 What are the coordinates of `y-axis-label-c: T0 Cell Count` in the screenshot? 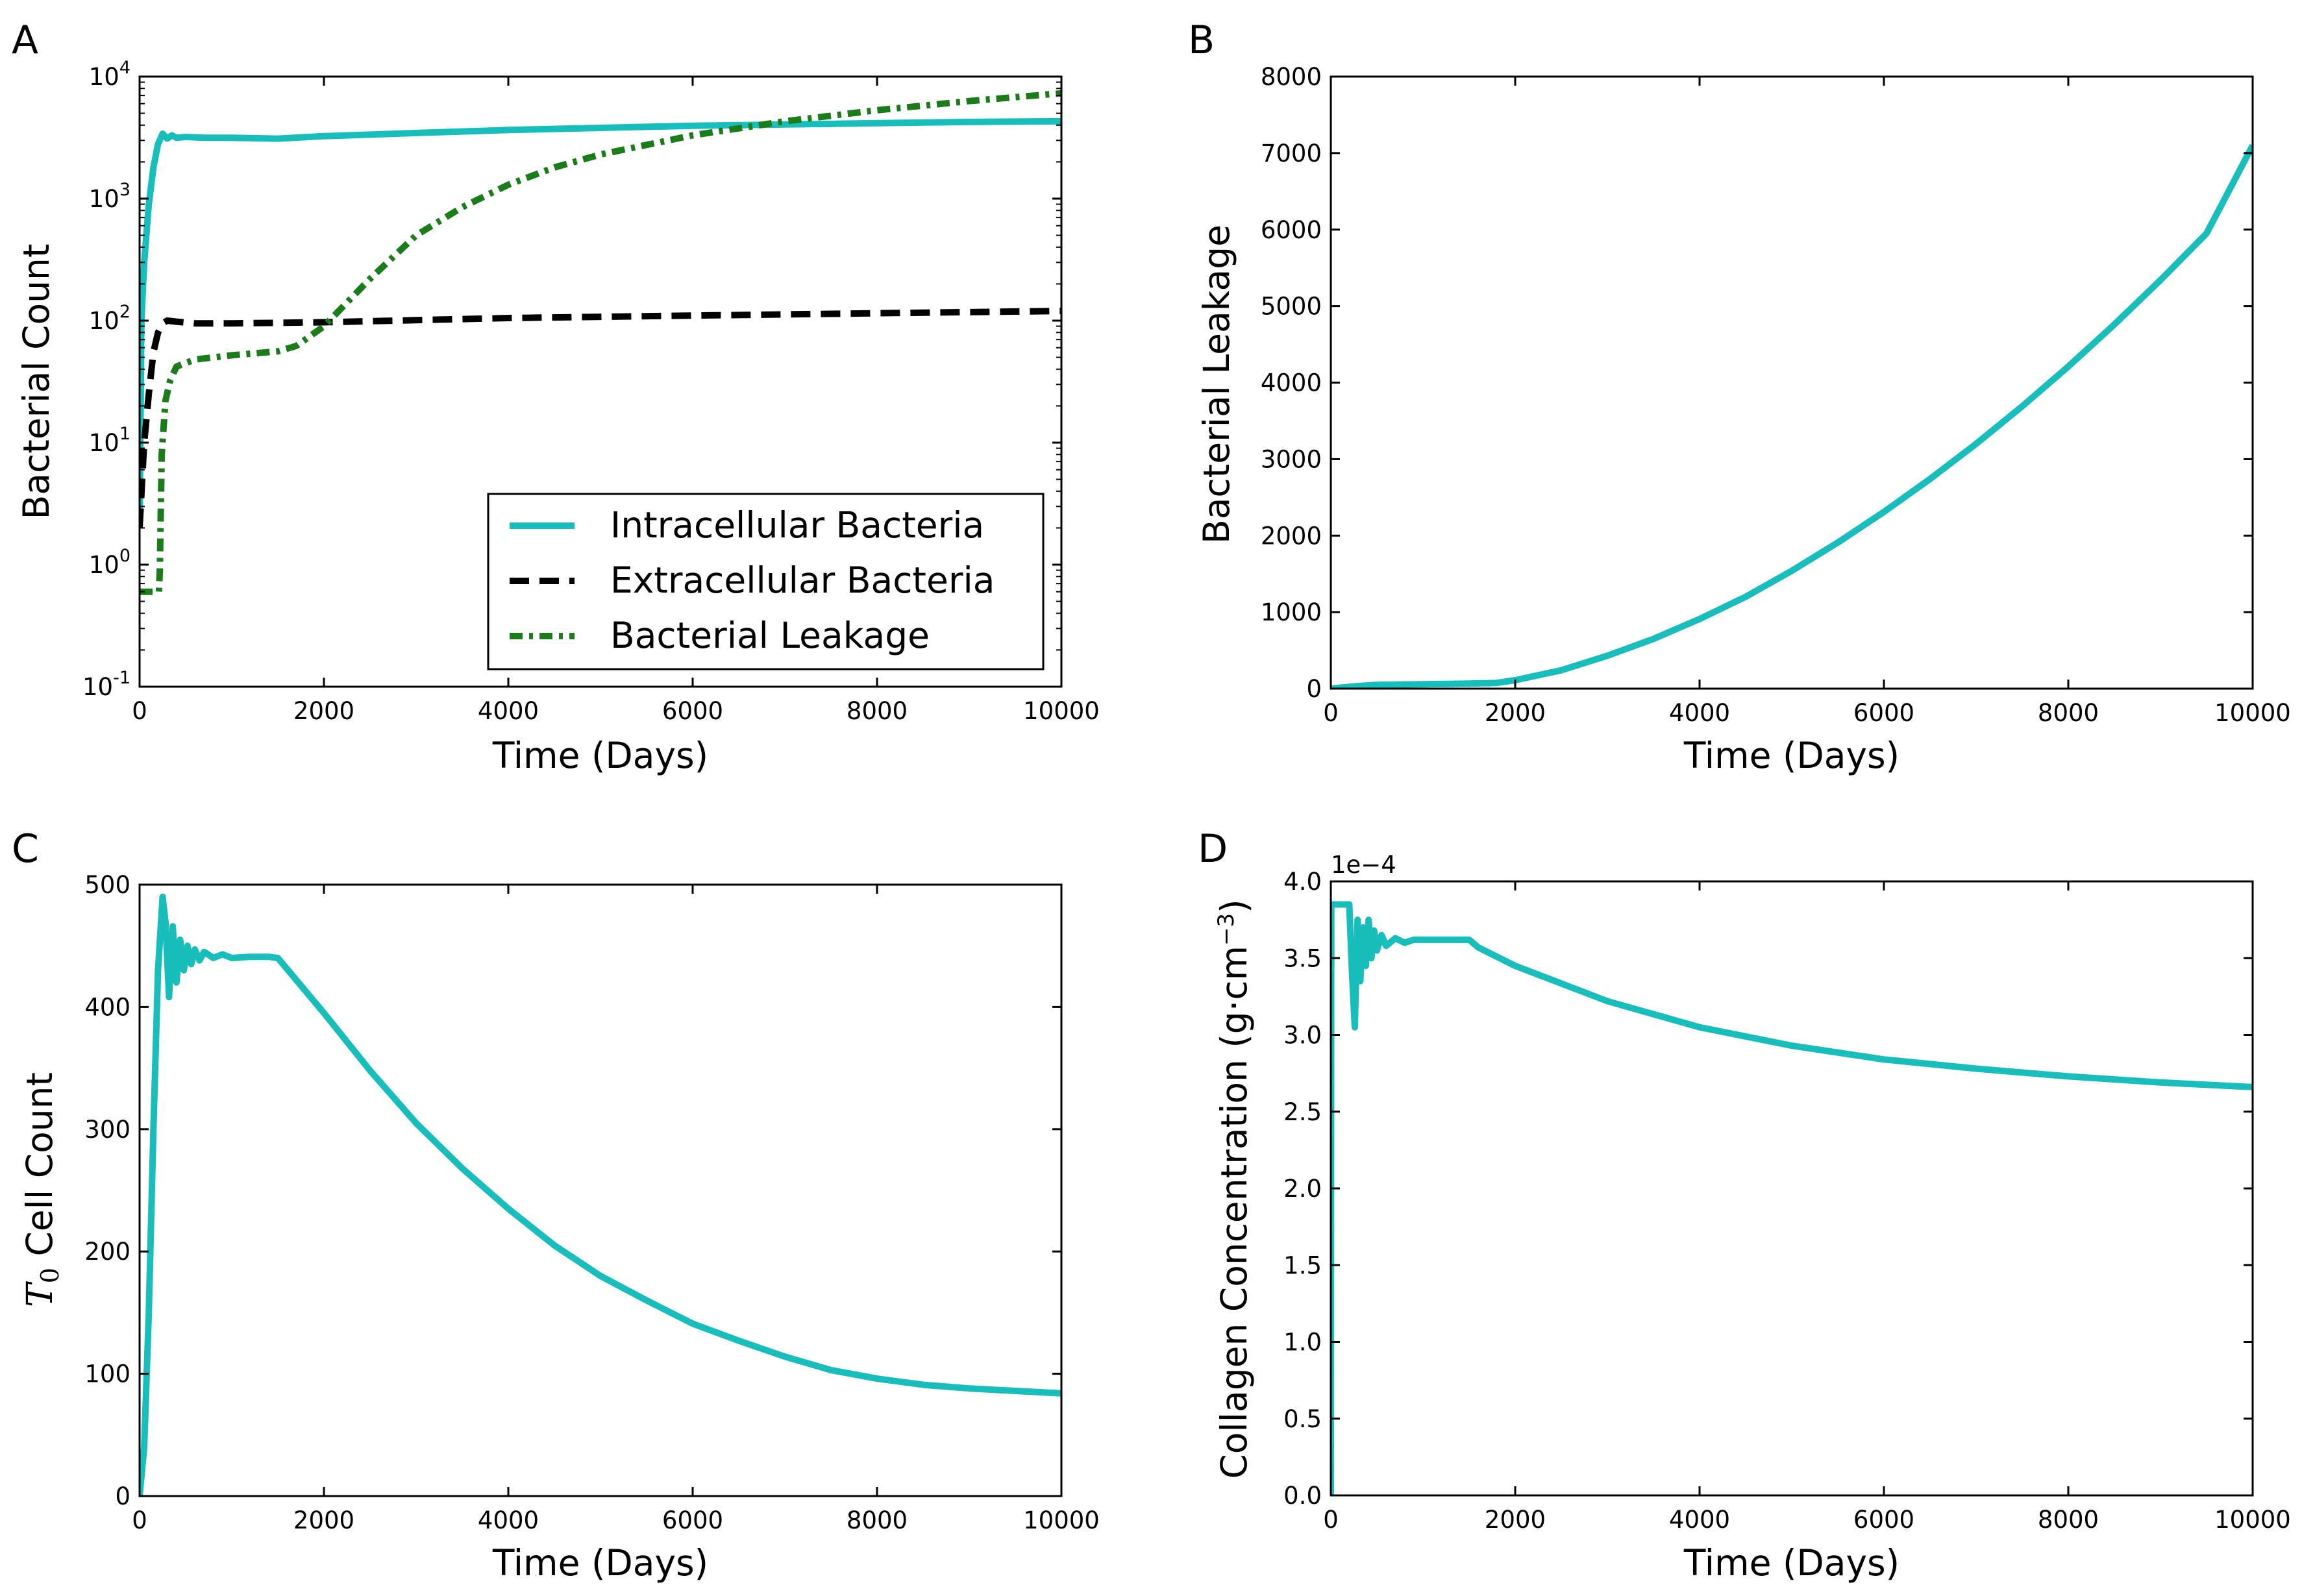 It's located at (41, 1189).